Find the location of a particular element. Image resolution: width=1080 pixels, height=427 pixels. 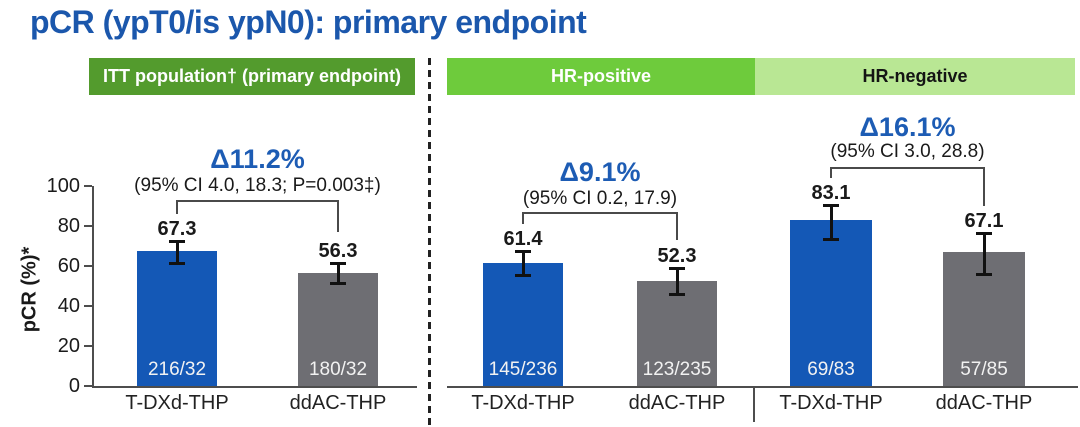

header-band-itt: ITT population† (primary endpoint) is located at coordinates (252, 76).